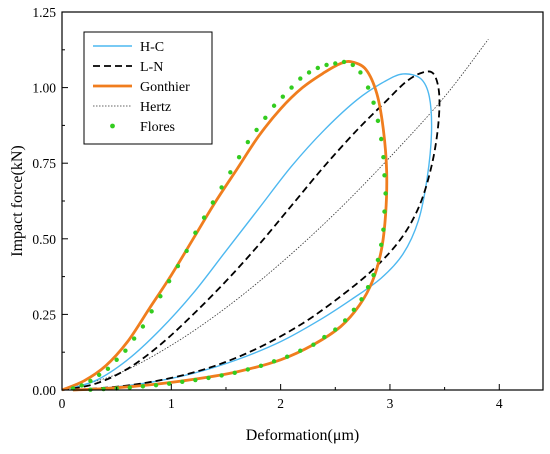  I want to click on y-tick-label: 0.50, so click(44, 239).